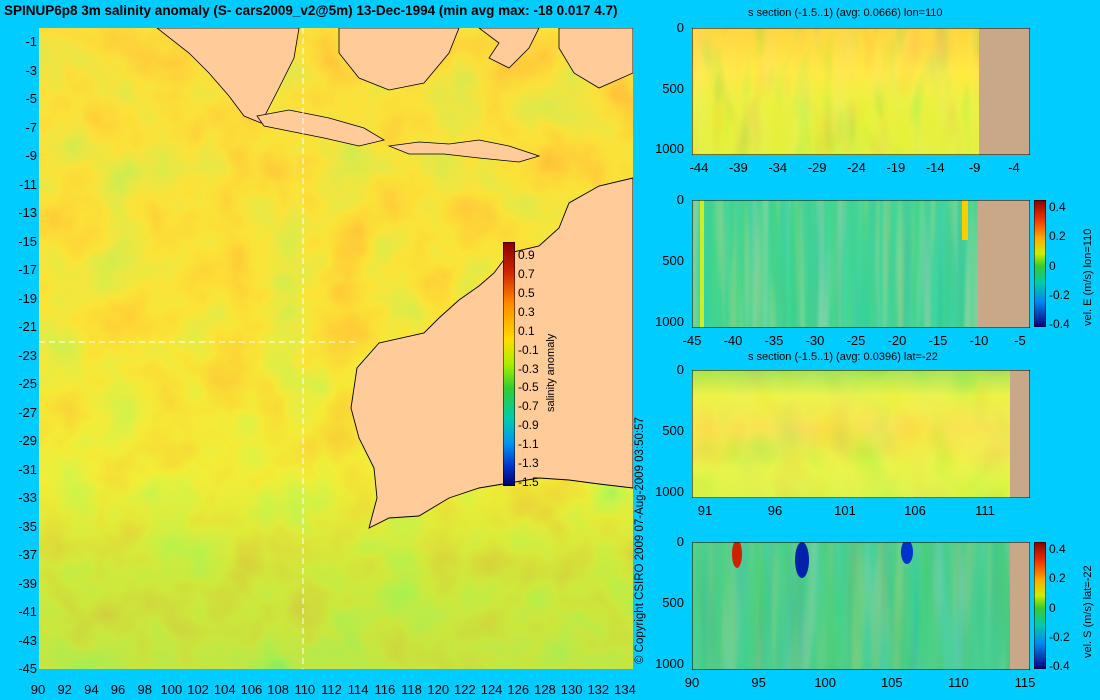  Describe the element at coordinates (598, 689) in the screenshot. I see `map-x-tick: 132` at that location.